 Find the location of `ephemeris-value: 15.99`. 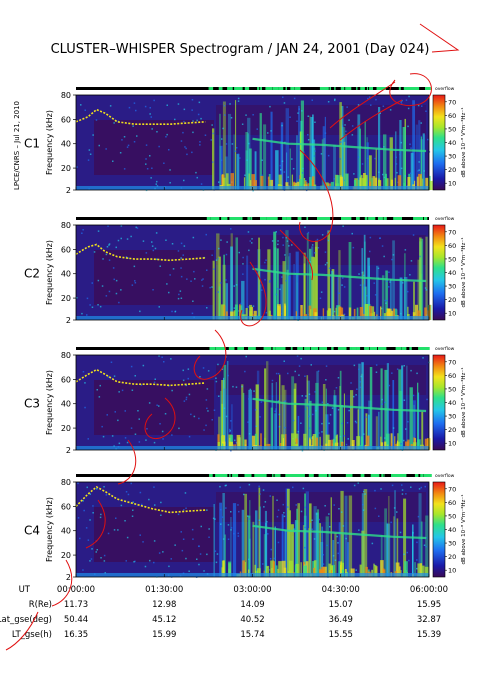

ephemeris-value: 15.99 is located at coordinates (164, 635).